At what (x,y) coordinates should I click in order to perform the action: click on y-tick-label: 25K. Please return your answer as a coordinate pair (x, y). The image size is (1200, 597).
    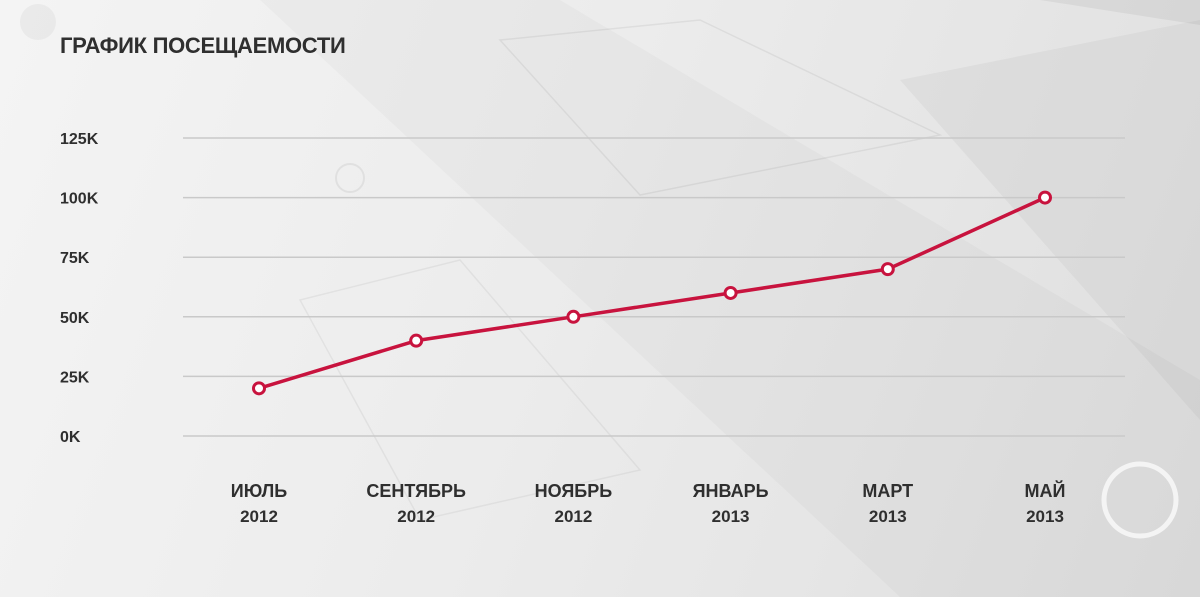
    Looking at the image, I should click on (75, 377).